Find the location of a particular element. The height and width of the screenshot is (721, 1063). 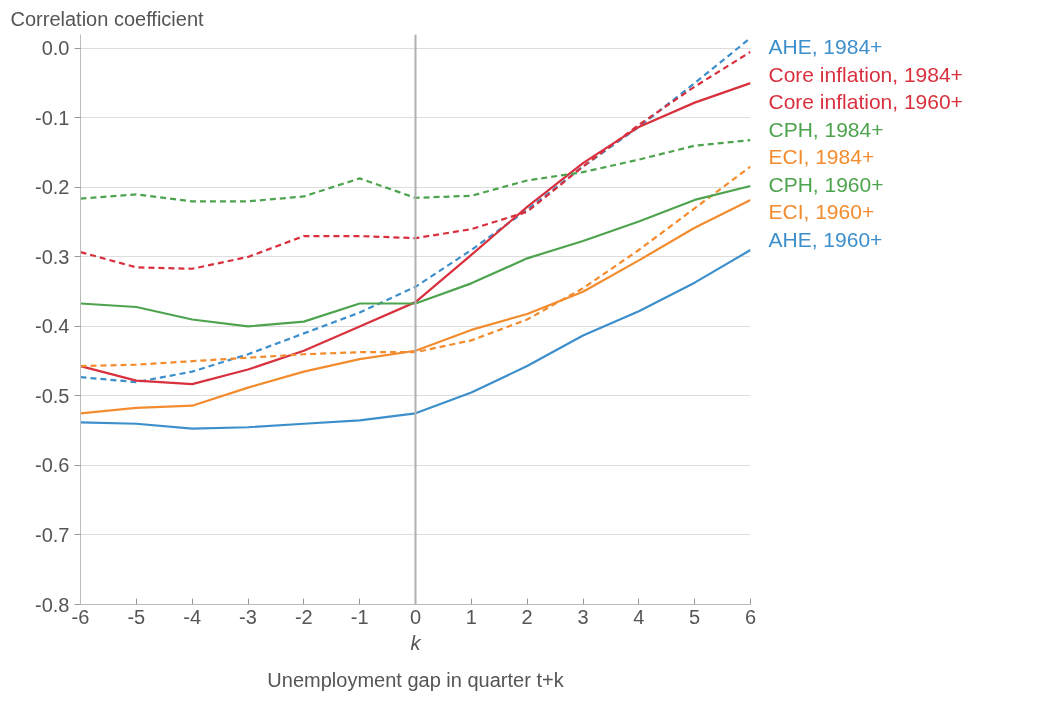

text: Unemployment gap in quarter t+k is located at coordinates (416, 679).